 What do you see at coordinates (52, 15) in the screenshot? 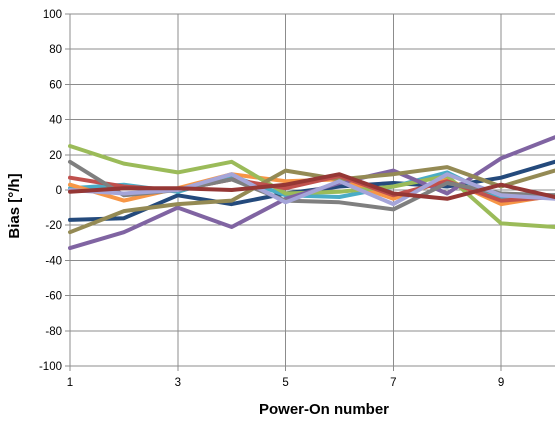
I see `y-tick-label: 100` at bounding box center [52, 15].